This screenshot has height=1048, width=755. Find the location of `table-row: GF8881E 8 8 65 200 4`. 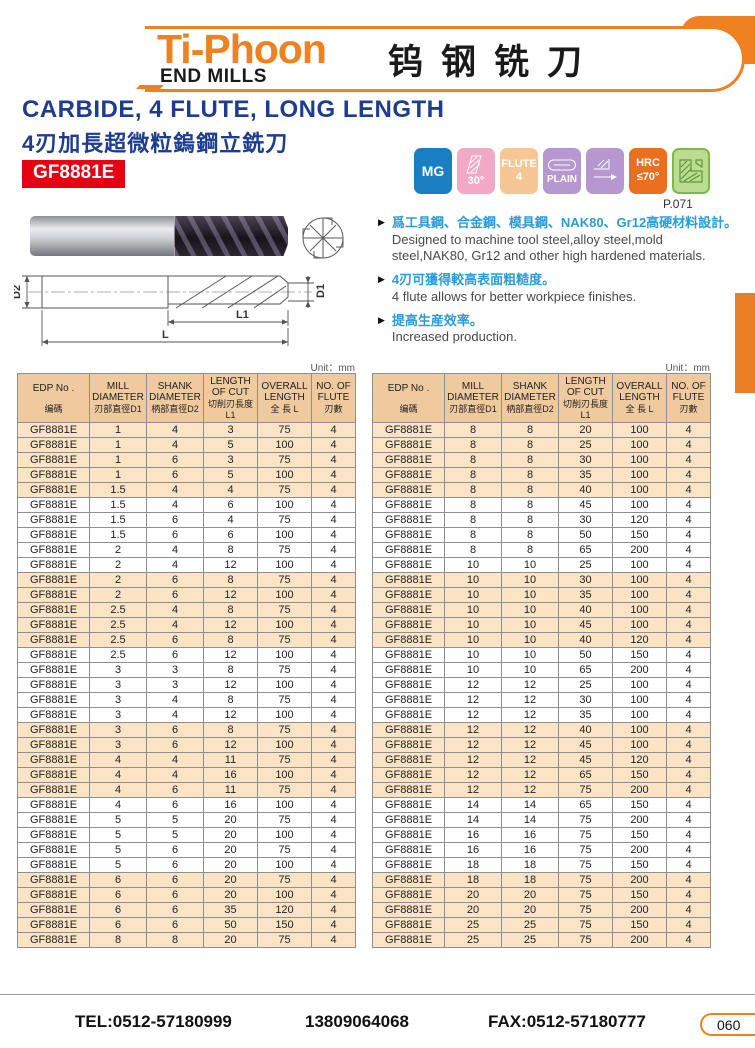

table-row: GF8881E 8 8 65 200 4 is located at coordinates (541, 549).